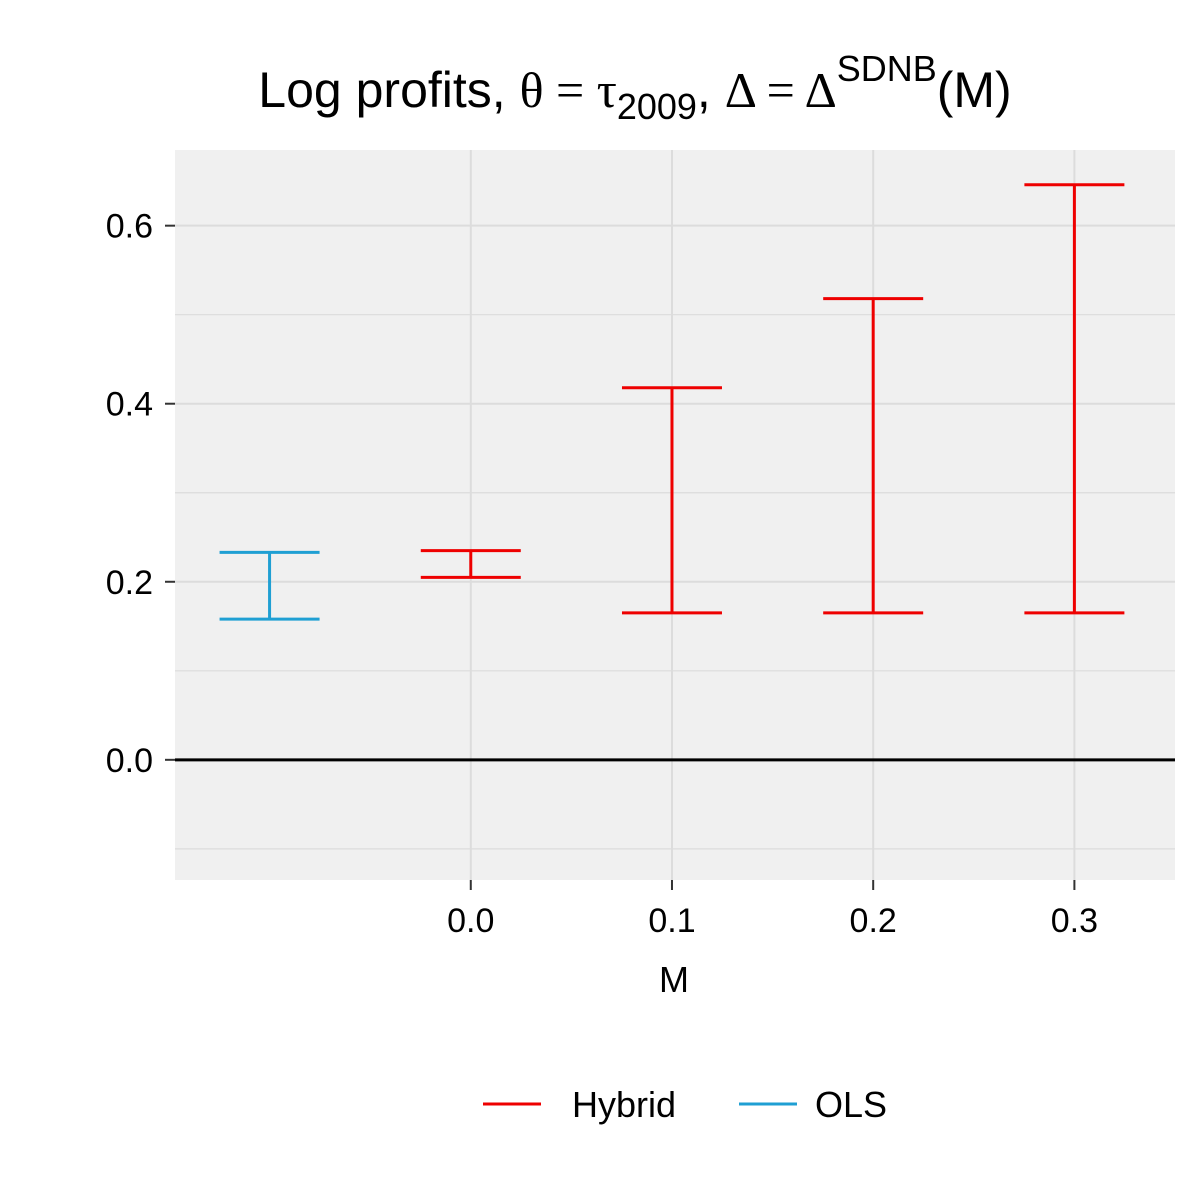 This screenshot has width=1200, height=1200. Describe the element at coordinates (674, 979) in the screenshot. I see `x-axis-title: M` at that location.